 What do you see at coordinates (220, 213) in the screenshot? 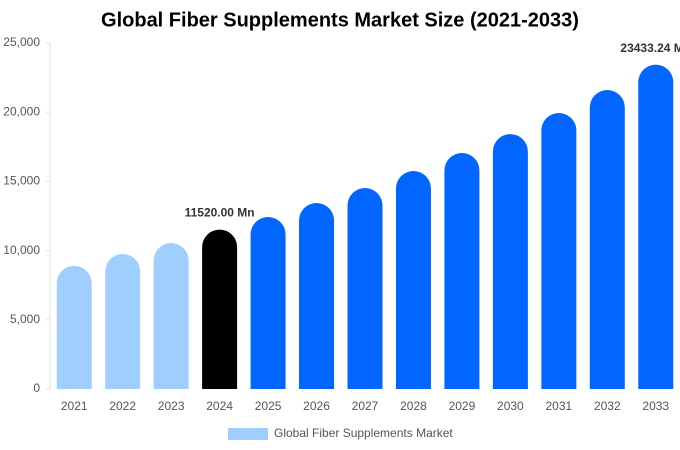
I see `value-label: 11520.00 Mn` at bounding box center [220, 213].